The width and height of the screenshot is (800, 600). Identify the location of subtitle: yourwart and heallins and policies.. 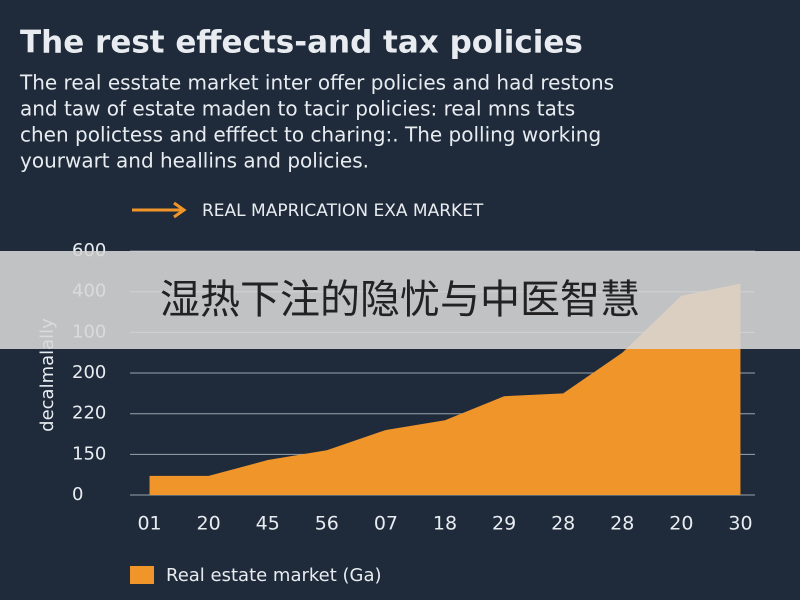
(194, 161).